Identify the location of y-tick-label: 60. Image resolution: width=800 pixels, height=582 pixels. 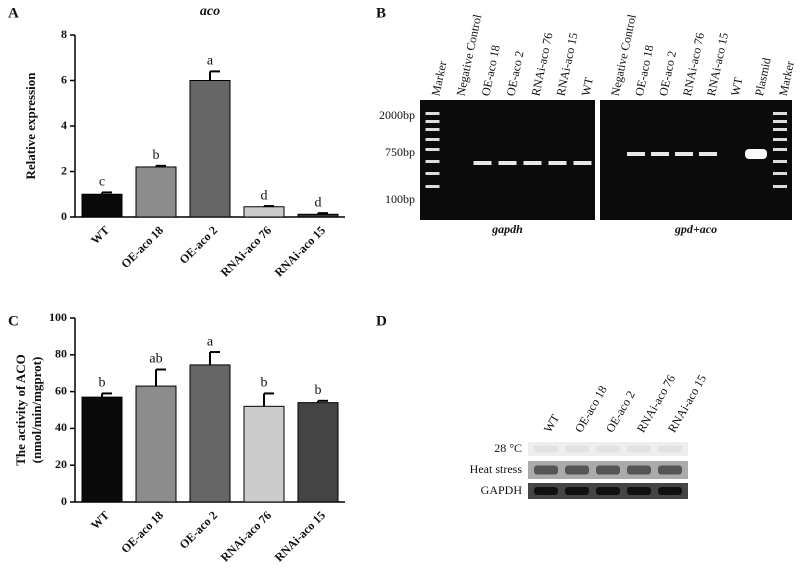
(61, 390).